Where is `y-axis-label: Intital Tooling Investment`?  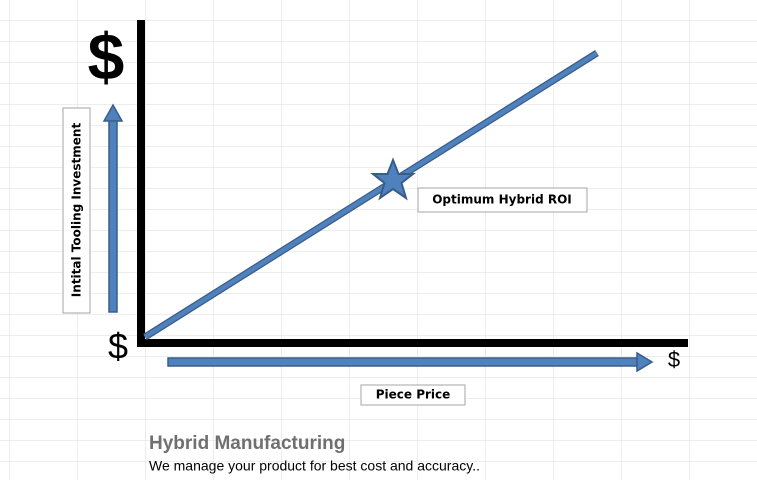
y-axis-label: Intital Tooling Investment is located at coordinates (77, 210).